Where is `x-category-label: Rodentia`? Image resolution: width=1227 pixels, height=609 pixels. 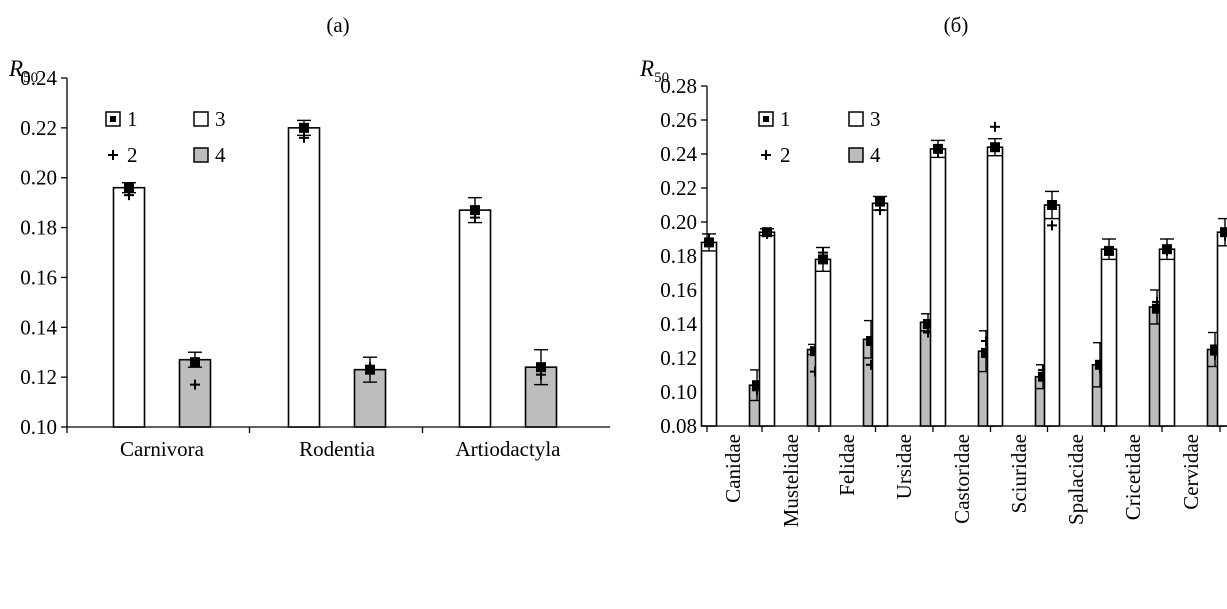
x-category-label: Rodentia is located at coordinates (337, 449).